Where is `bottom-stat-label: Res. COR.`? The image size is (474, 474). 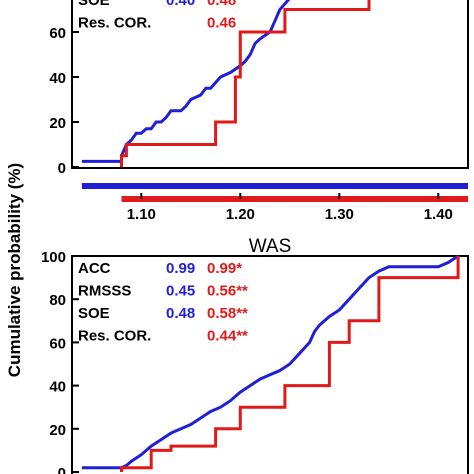
bottom-stat-label: Res. COR. is located at coordinates (114, 336).